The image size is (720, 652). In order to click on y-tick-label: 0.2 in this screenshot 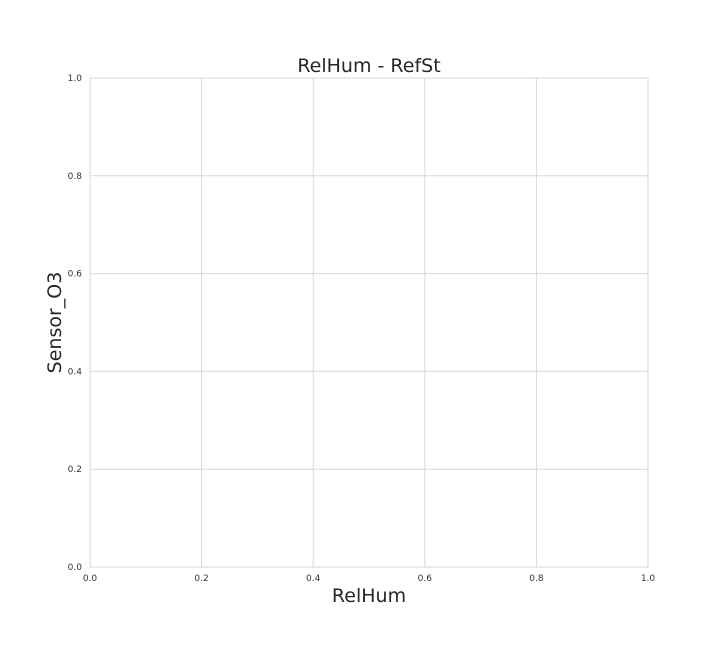, I will do `click(75, 470)`.